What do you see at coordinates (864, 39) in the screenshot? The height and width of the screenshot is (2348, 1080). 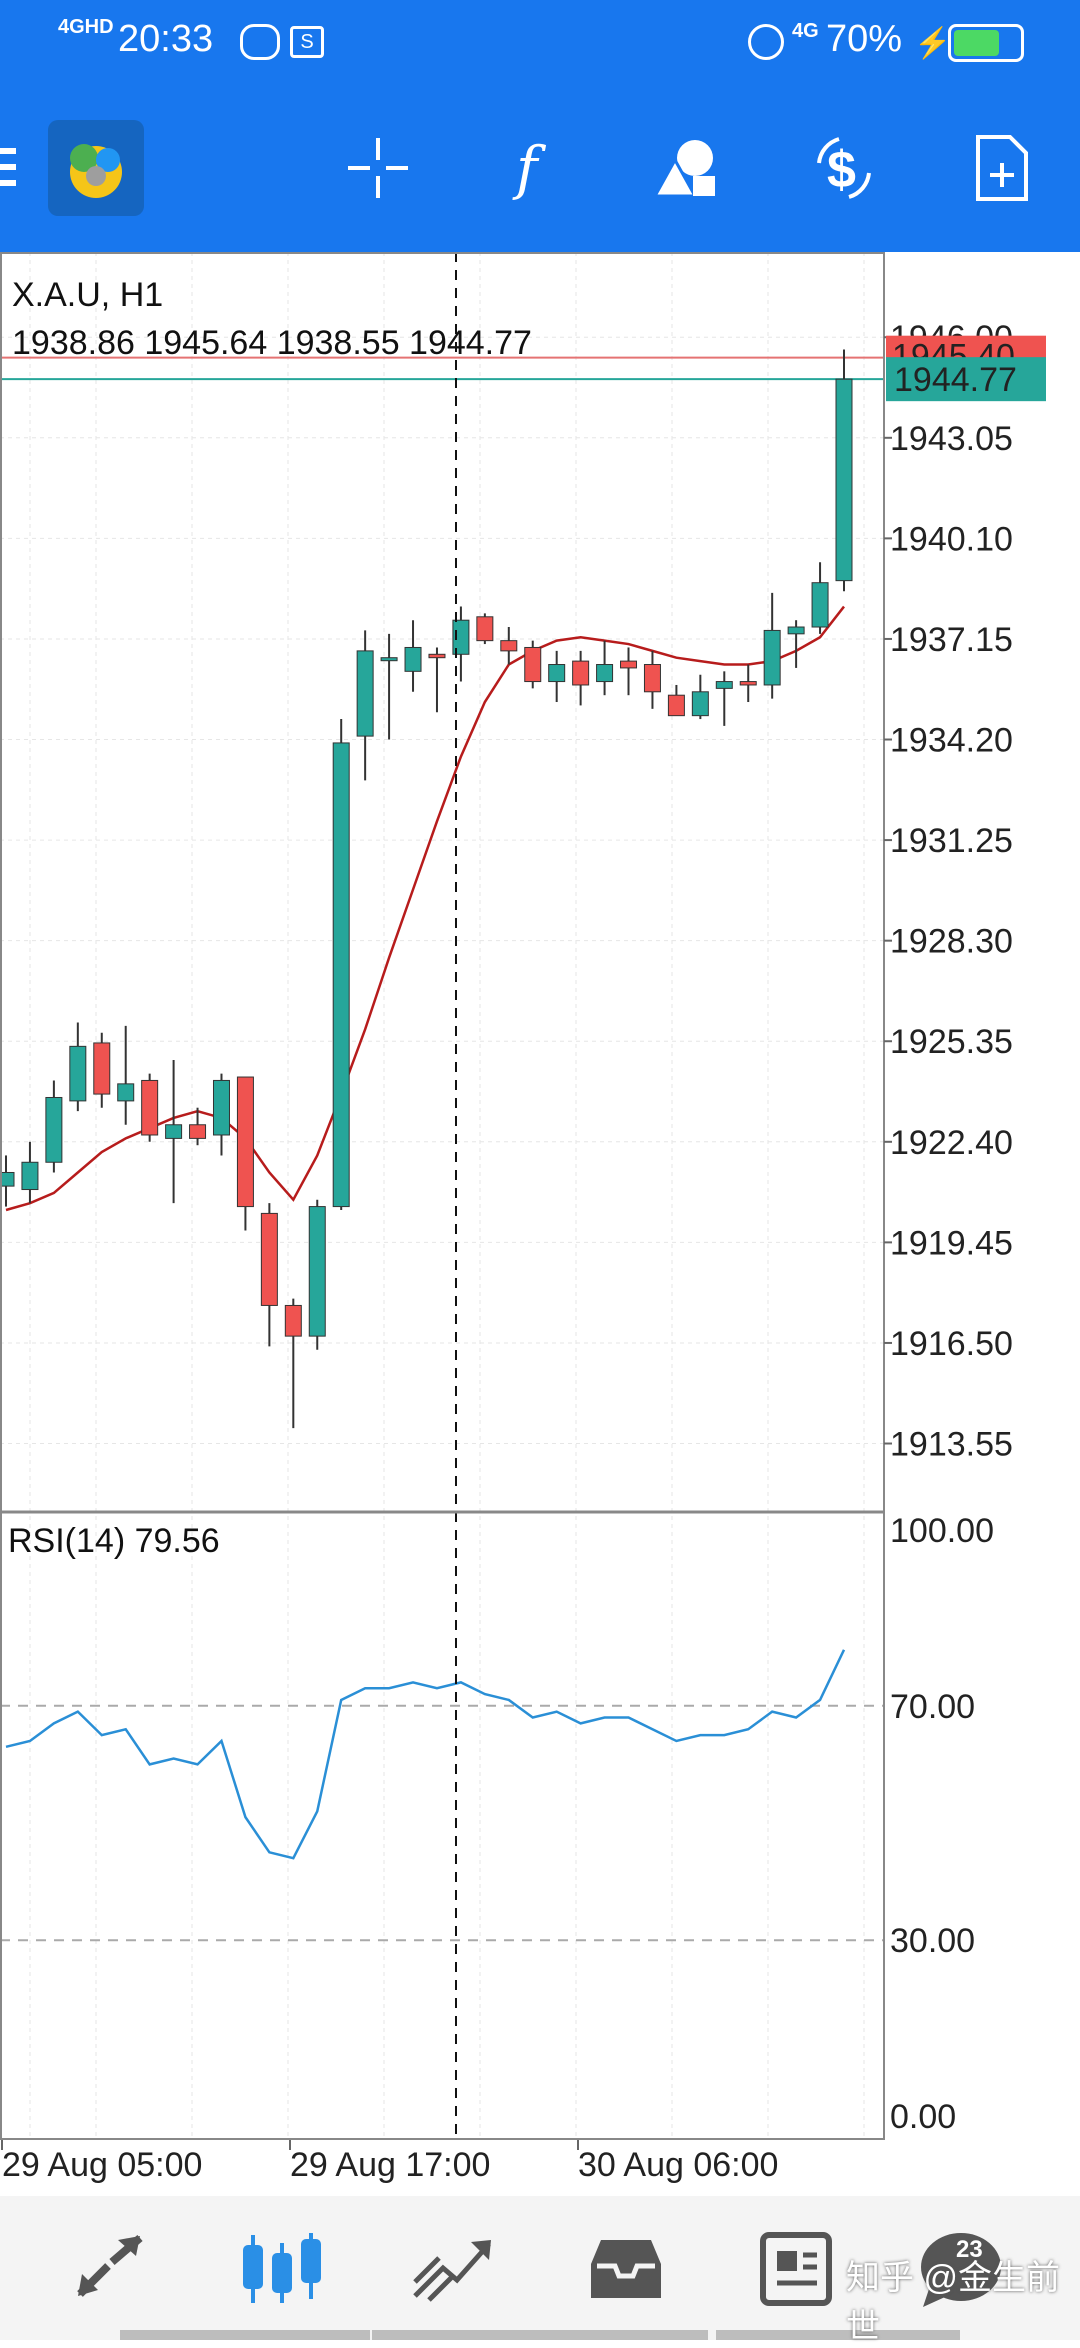 I see `battery-percent: 70%` at bounding box center [864, 39].